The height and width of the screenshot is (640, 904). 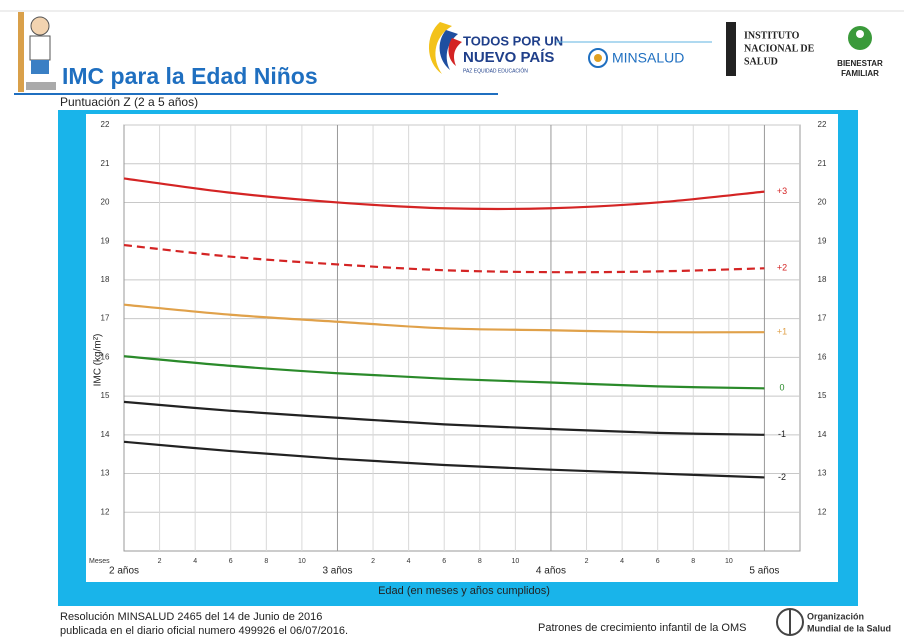 I want to click on series-label: +3, so click(x=782, y=191).